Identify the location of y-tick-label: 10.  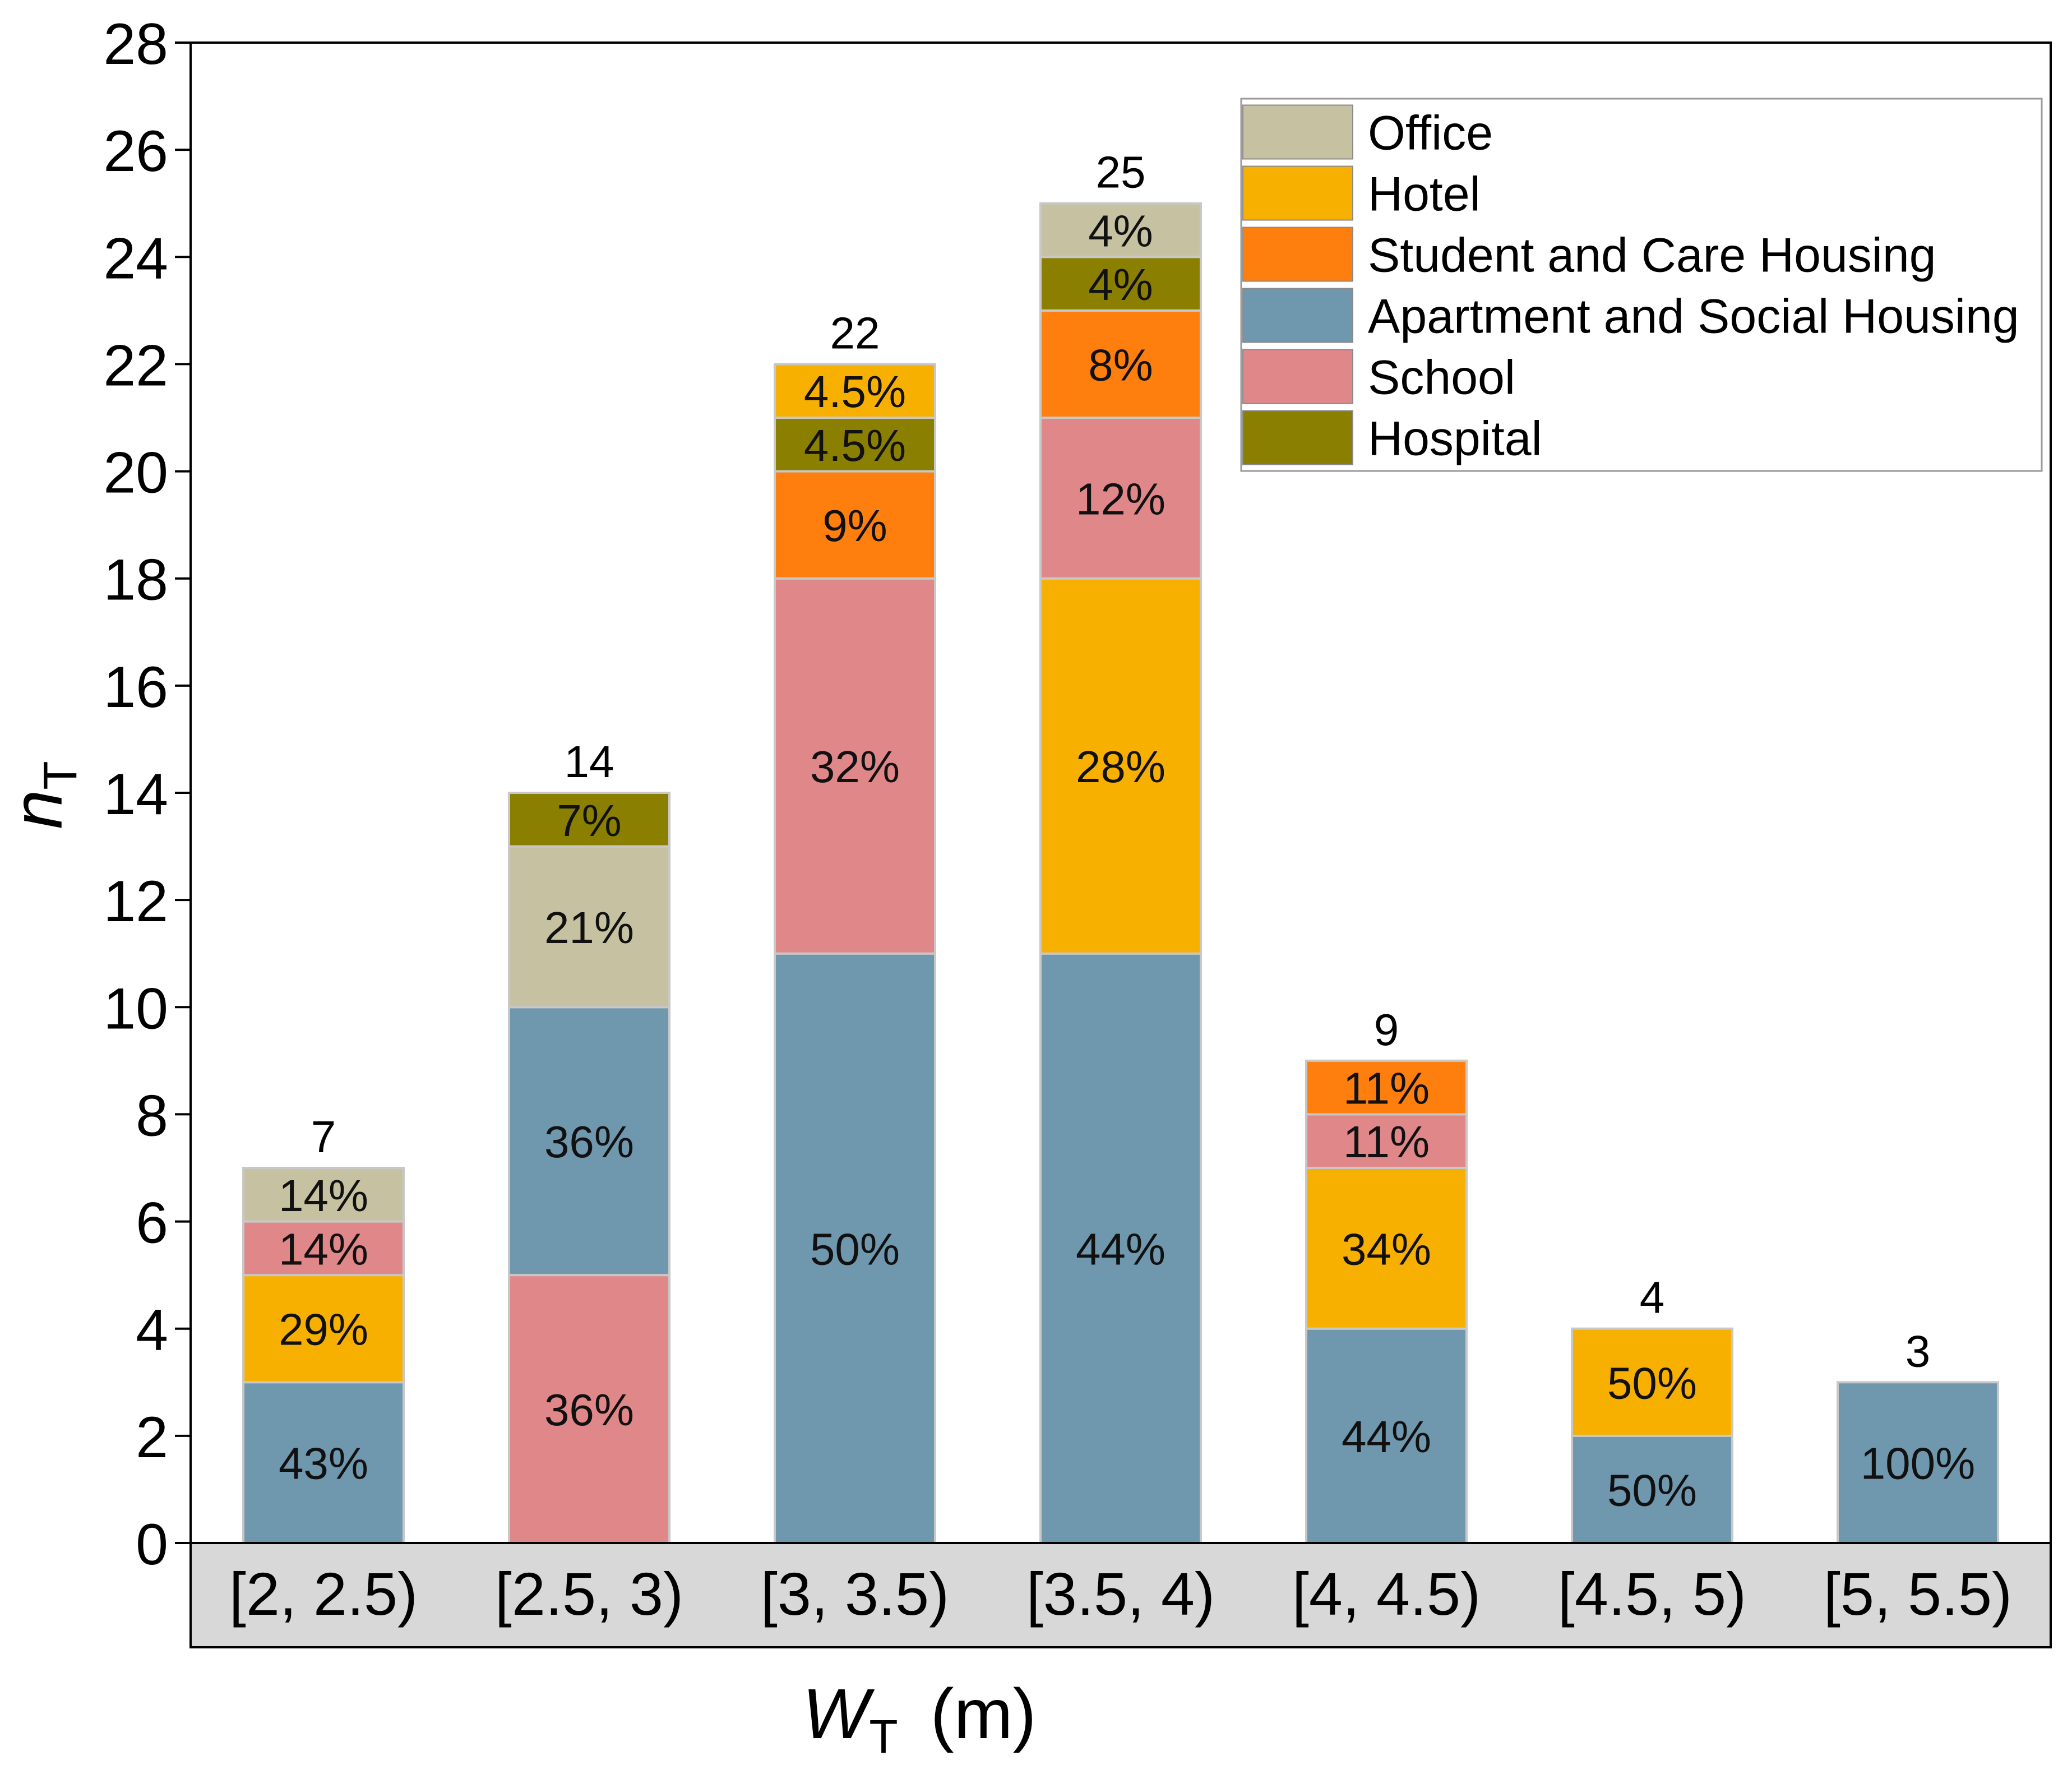
(135, 1008).